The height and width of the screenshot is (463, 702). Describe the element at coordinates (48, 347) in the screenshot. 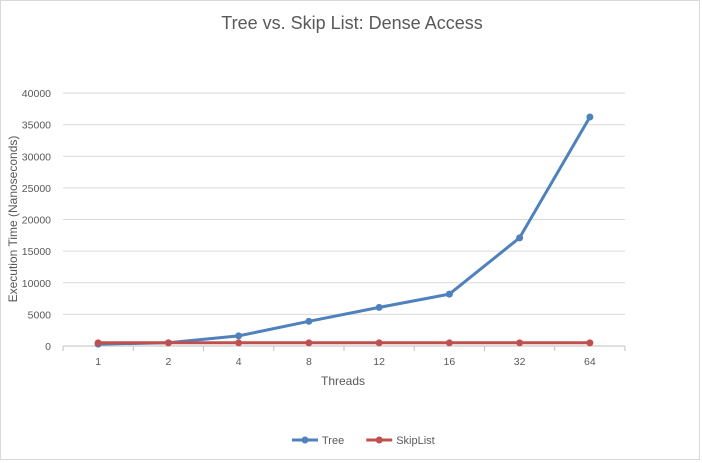

I see `y-tick-label: 0` at that location.